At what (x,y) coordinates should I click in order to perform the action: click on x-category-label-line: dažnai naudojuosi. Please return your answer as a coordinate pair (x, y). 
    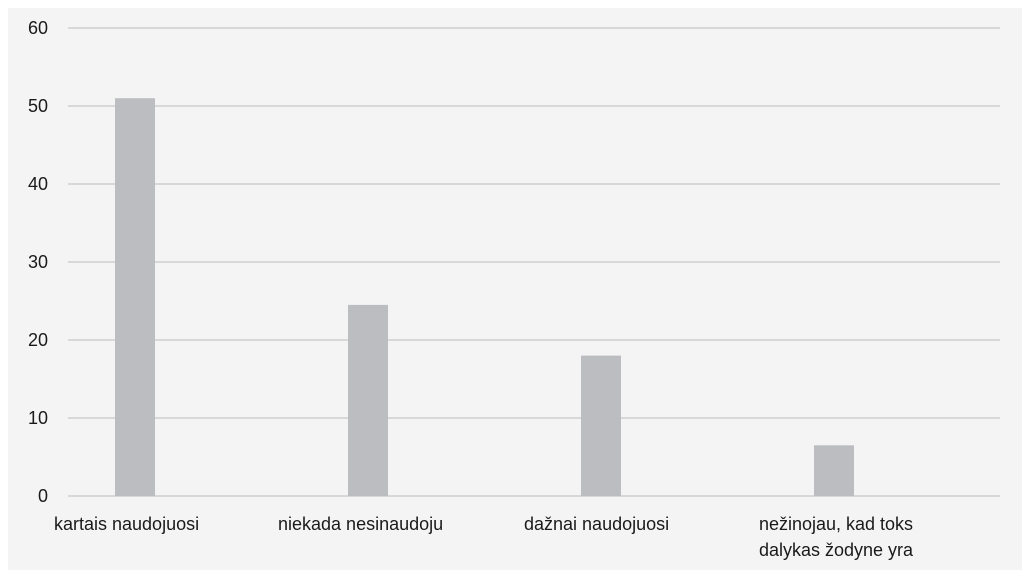
    Looking at the image, I should click on (596, 524).